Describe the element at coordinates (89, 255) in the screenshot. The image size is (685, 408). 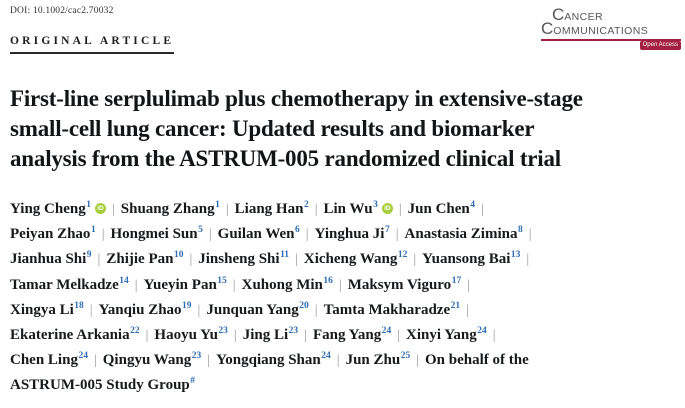
I see `author-affiliation-superscript: 9` at that location.